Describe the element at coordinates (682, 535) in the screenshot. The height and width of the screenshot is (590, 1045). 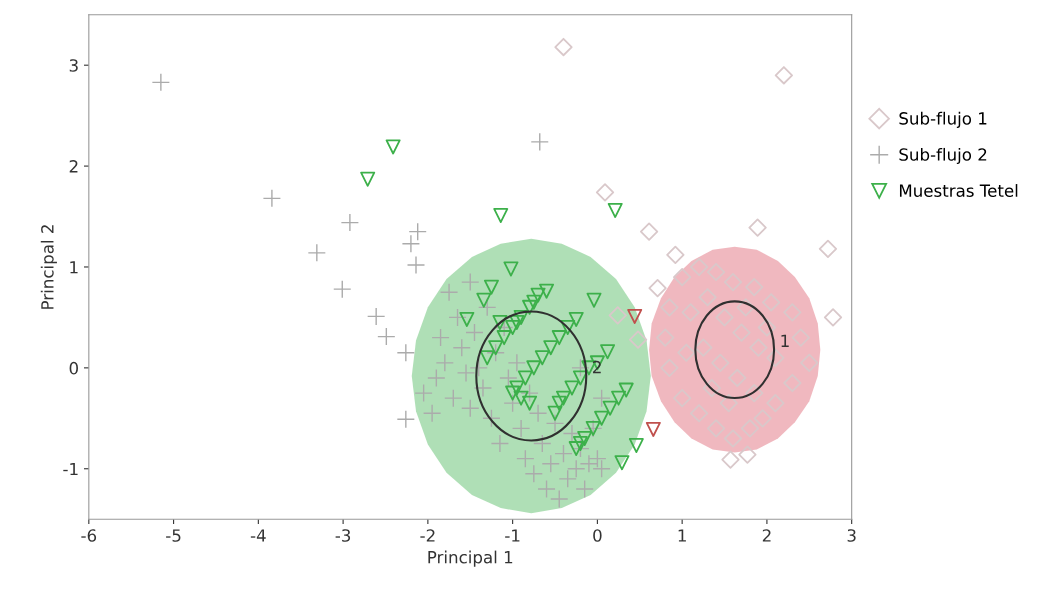
I see `x-tick-label: 1` at that location.